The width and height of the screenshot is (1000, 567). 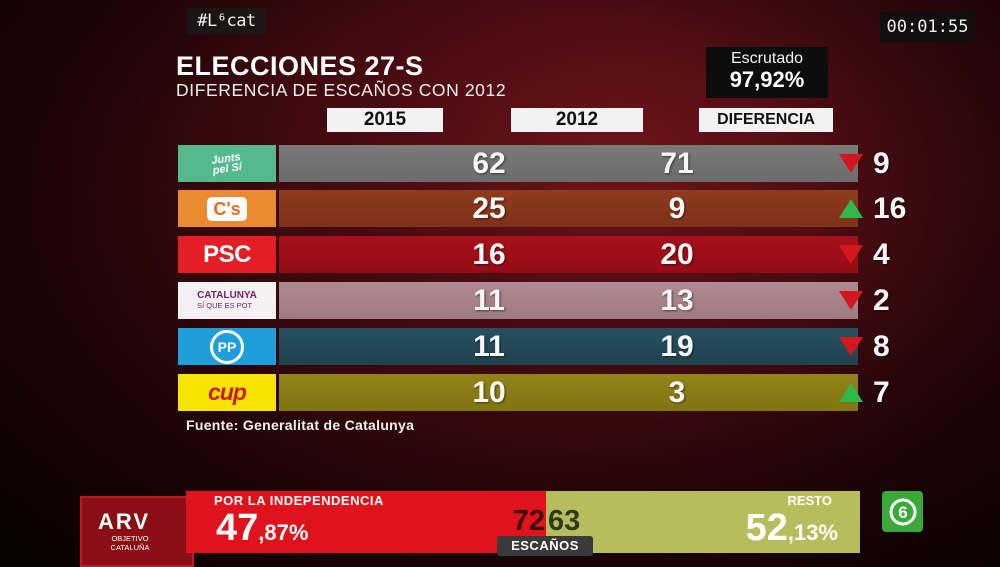 What do you see at coordinates (766, 120) in the screenshot?
I see `column-header-difference: DIFERENCIA` at bounding box center [766, 120].